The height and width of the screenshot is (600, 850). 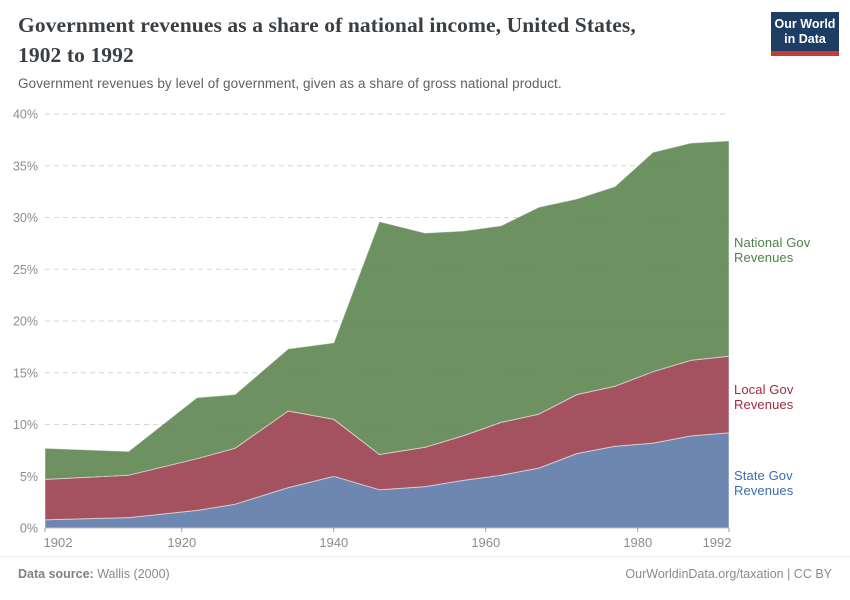 I want to click on x-tick-label: 1940, so click(x=333, y=542).